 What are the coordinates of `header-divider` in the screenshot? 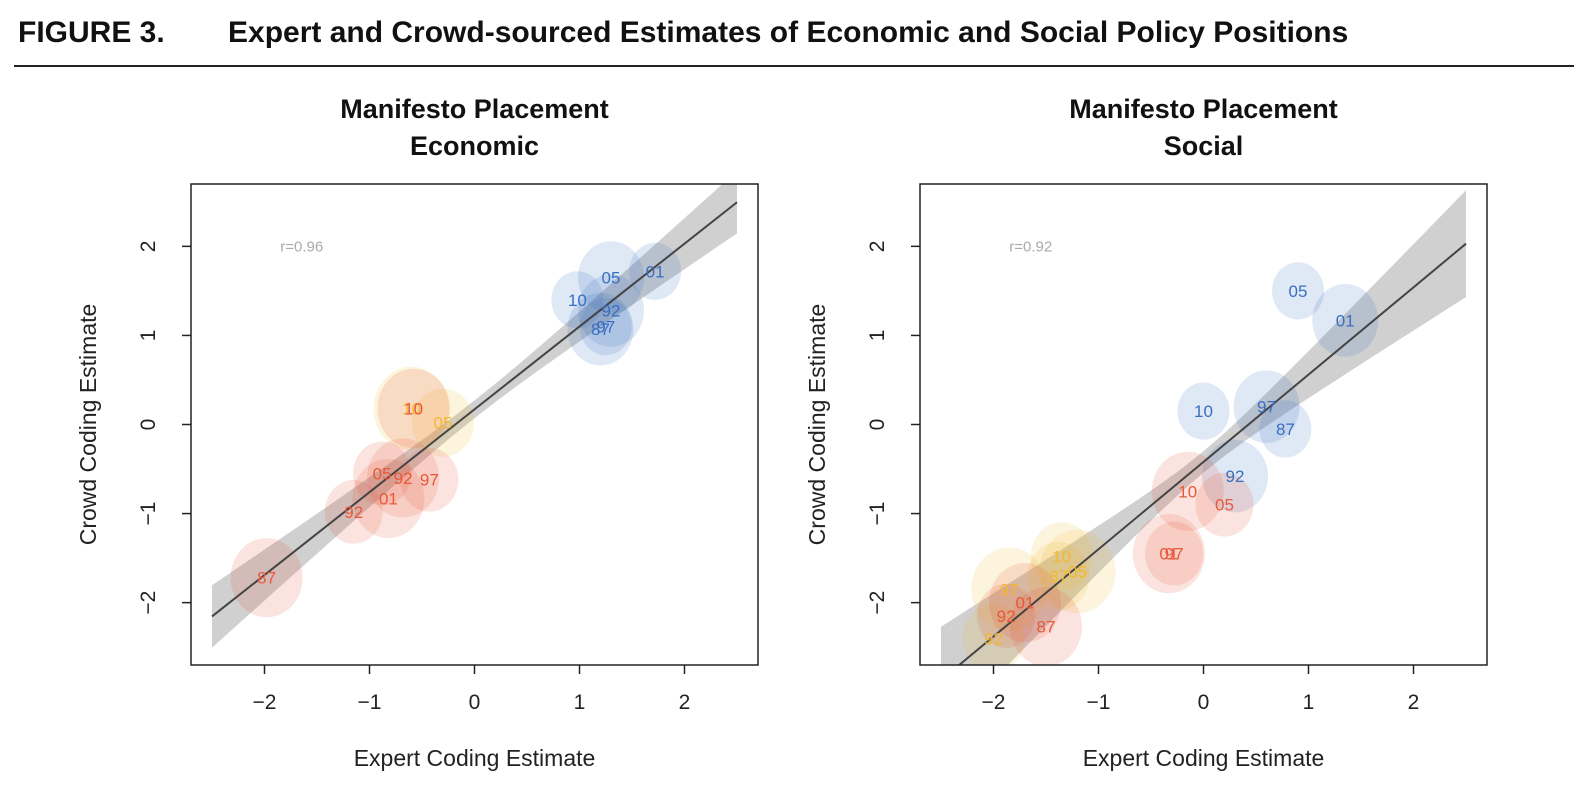 It's located at (794, 66).